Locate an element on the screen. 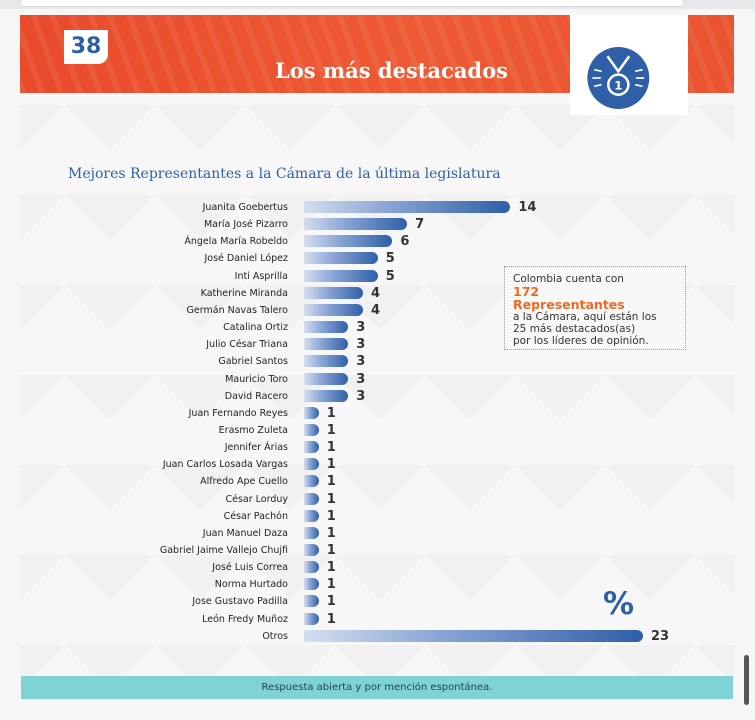  bar-label: Mauricio Toro is located at coordinates (256, 379).